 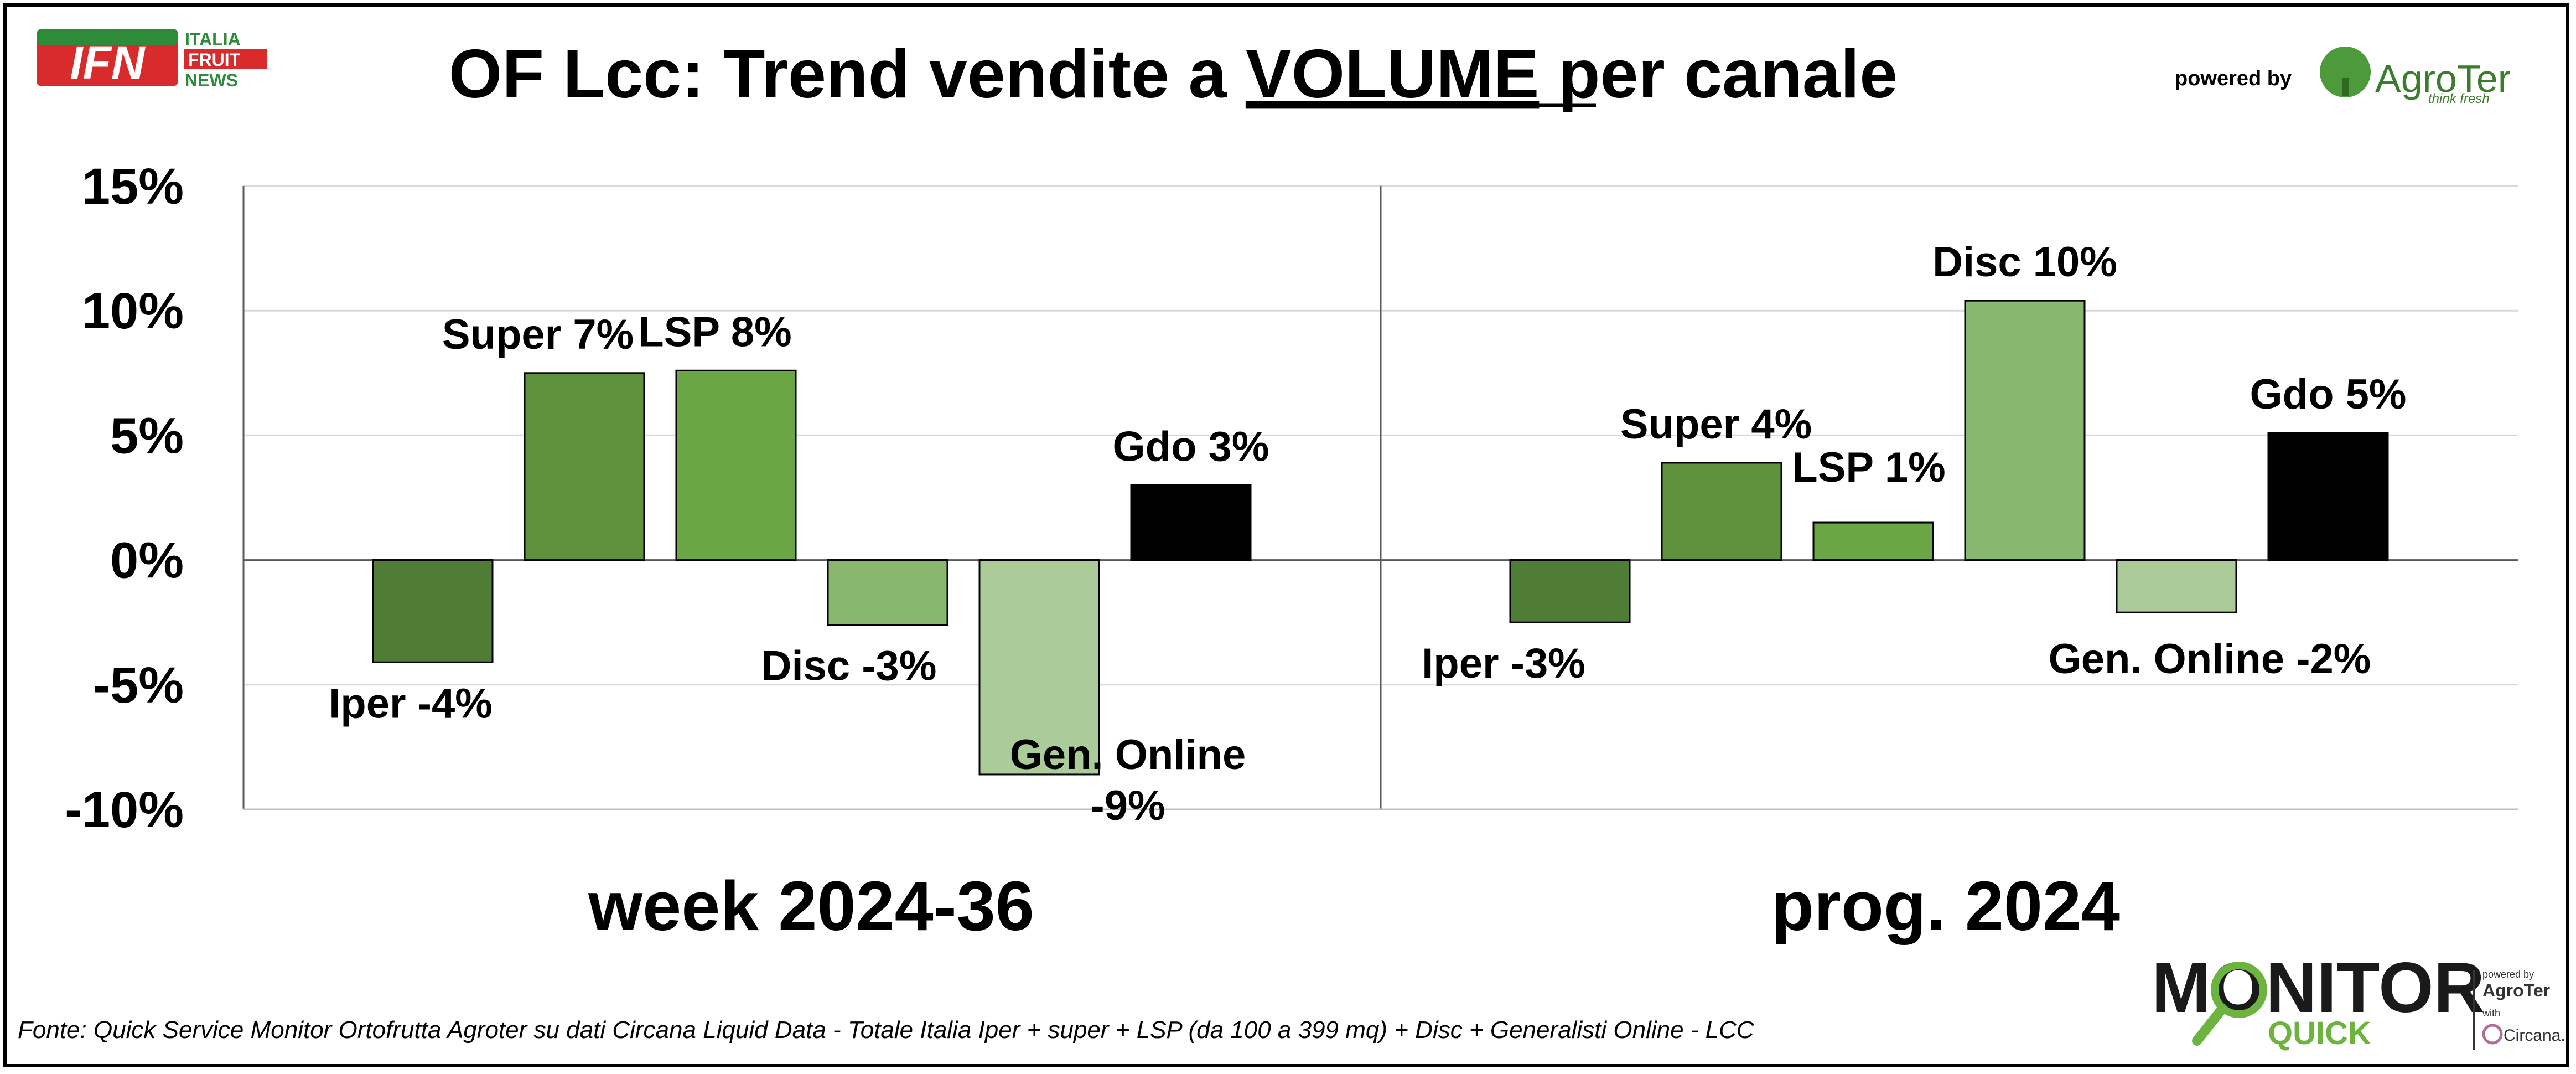 What do you see at coordinates (108, 63) in the screenshot?
I see `ifn-logo-mark: IFN` at bounding box center [108, 63].